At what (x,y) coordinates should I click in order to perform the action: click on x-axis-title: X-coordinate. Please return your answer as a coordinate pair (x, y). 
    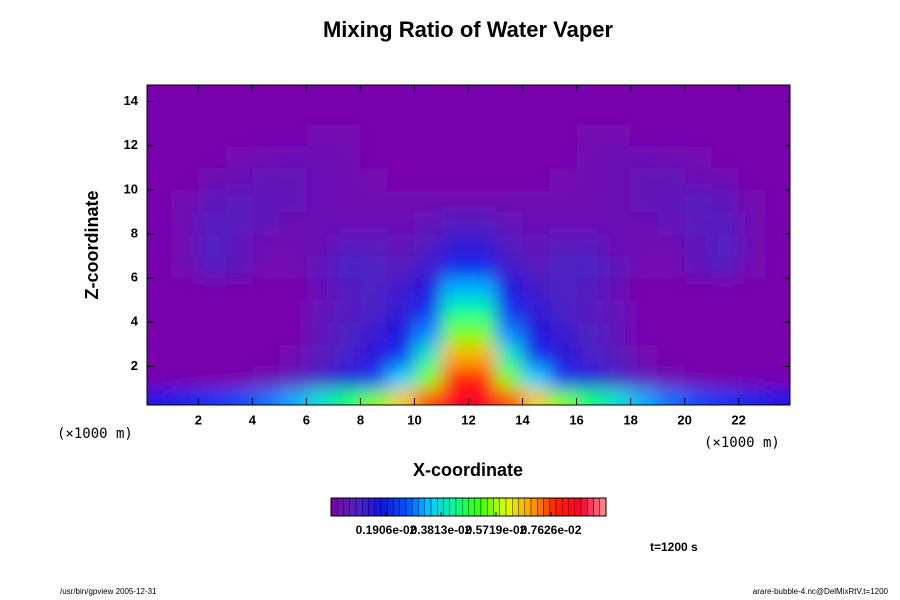
    Looking at the image, I should click on (468, 470).